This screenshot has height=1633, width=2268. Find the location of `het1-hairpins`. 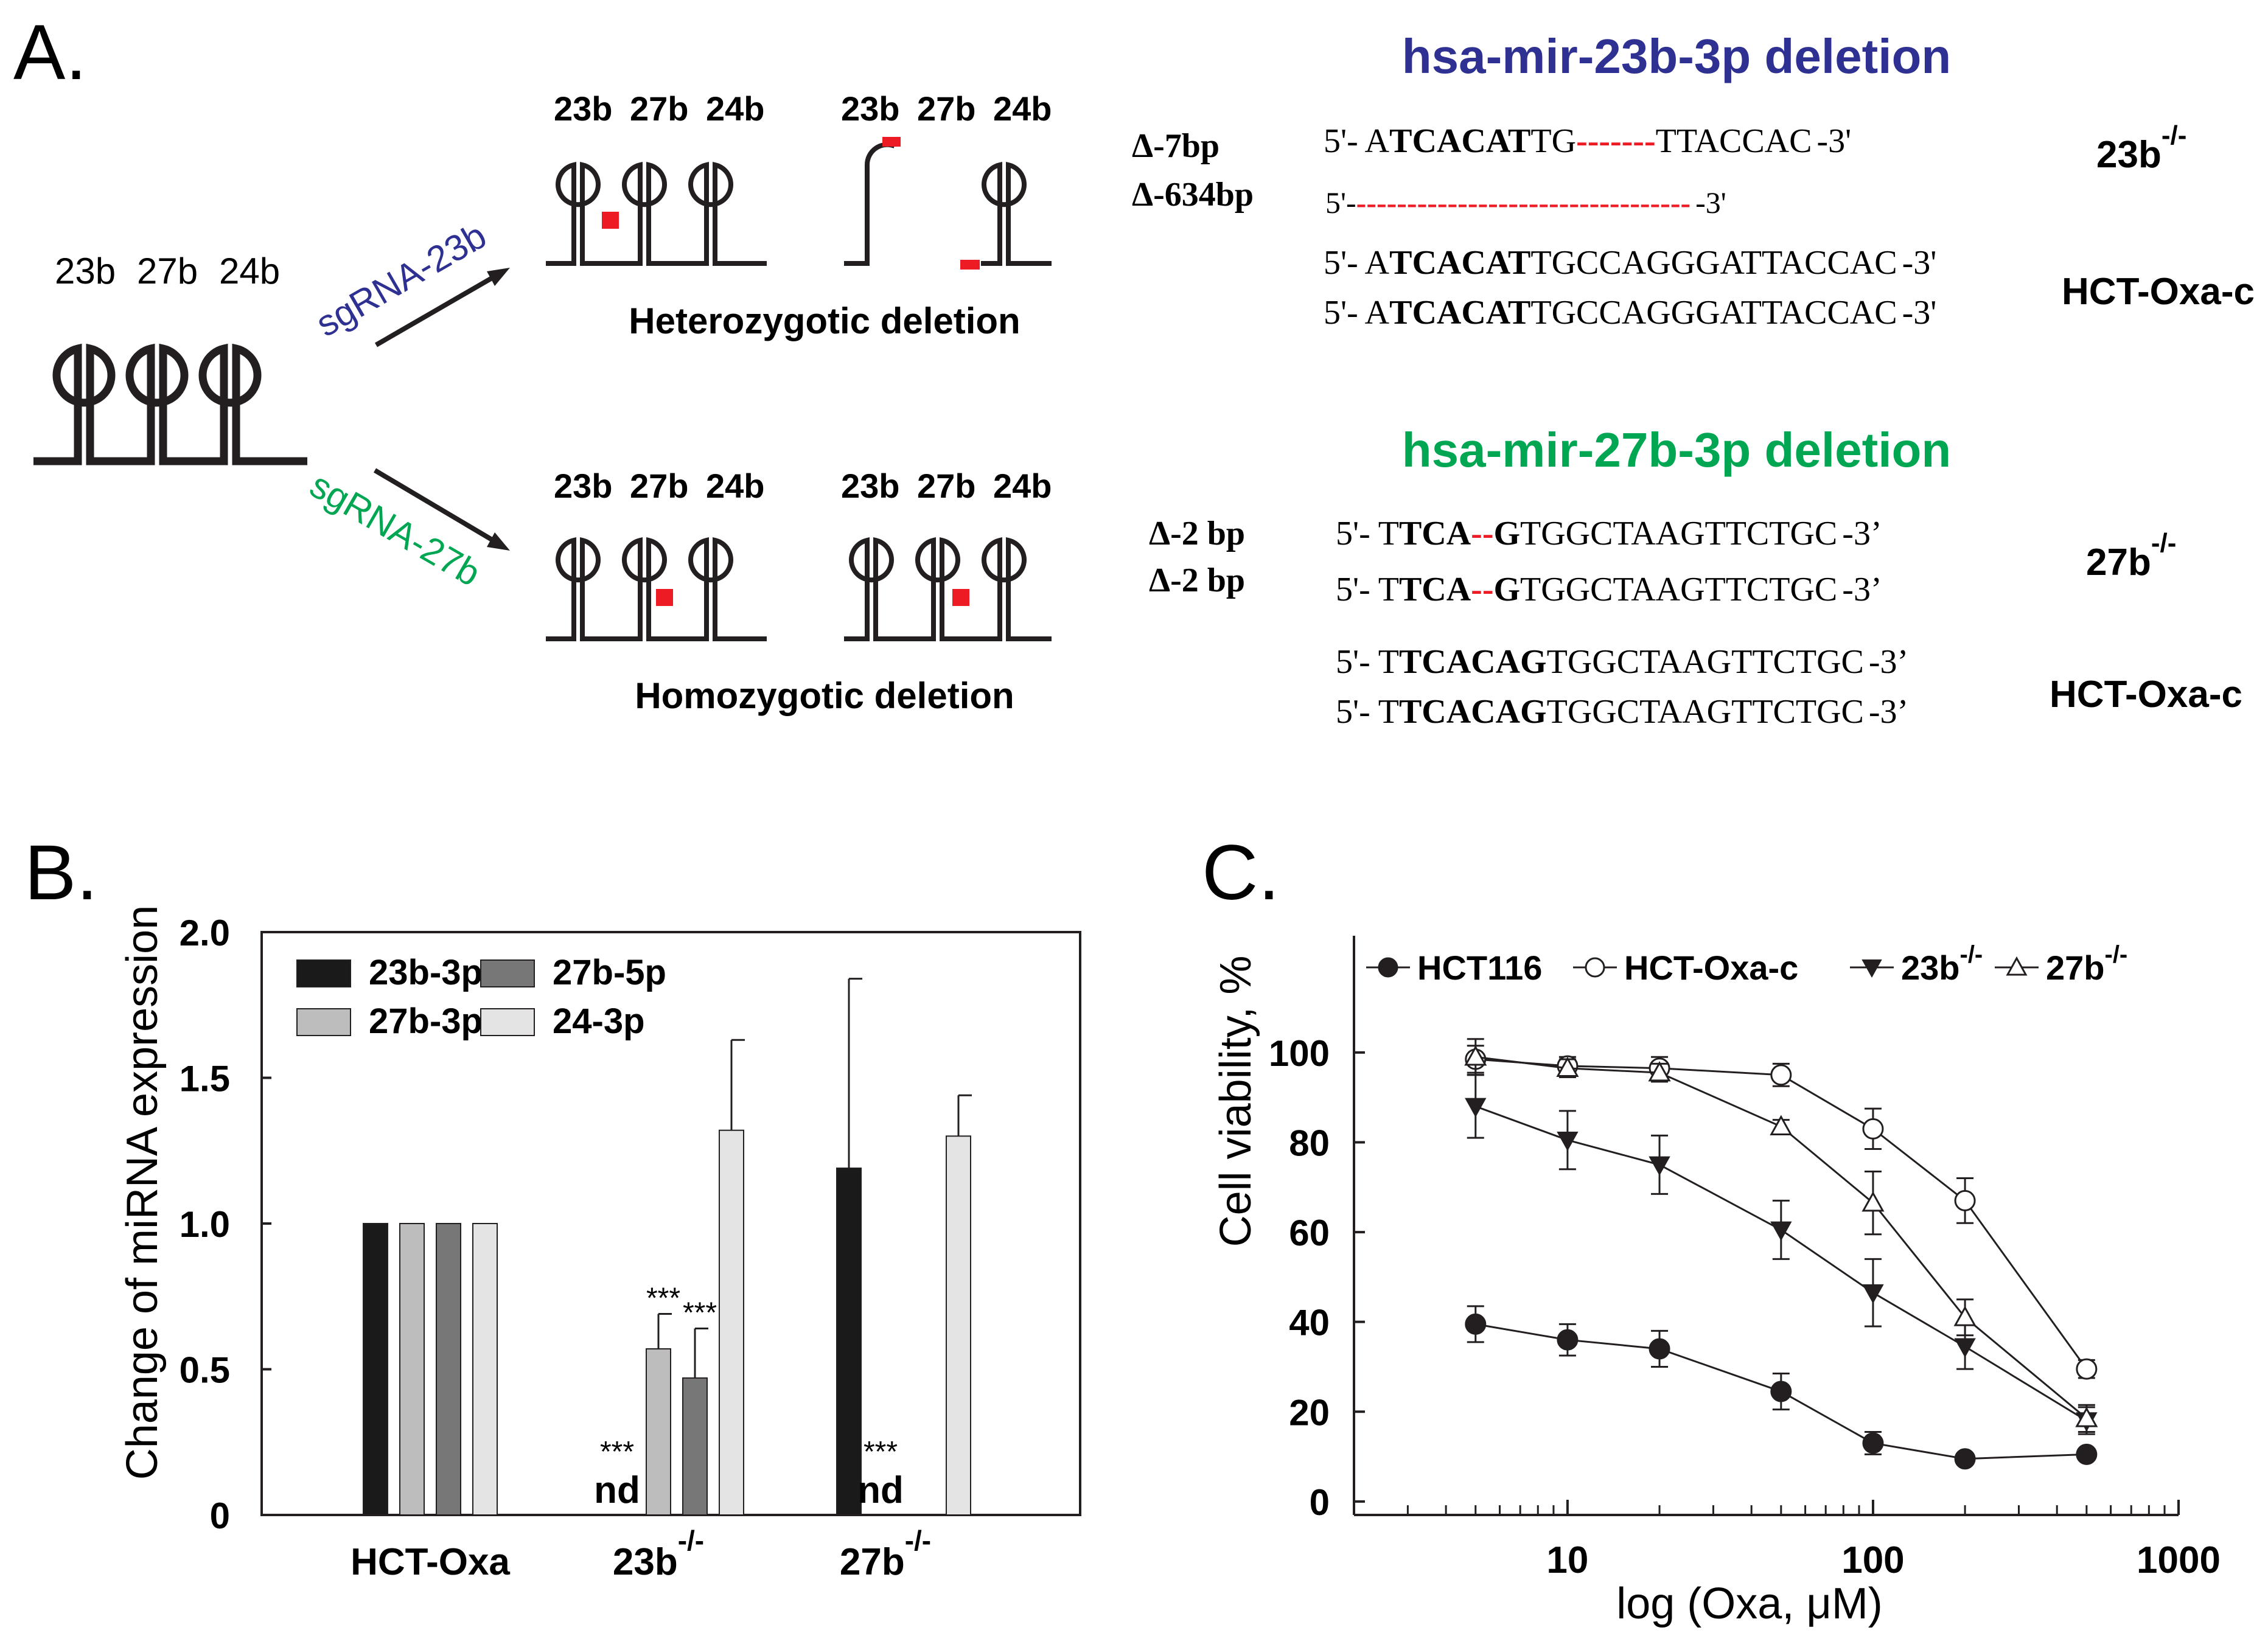

het1-hairpins is located at coordinates (656, 214).